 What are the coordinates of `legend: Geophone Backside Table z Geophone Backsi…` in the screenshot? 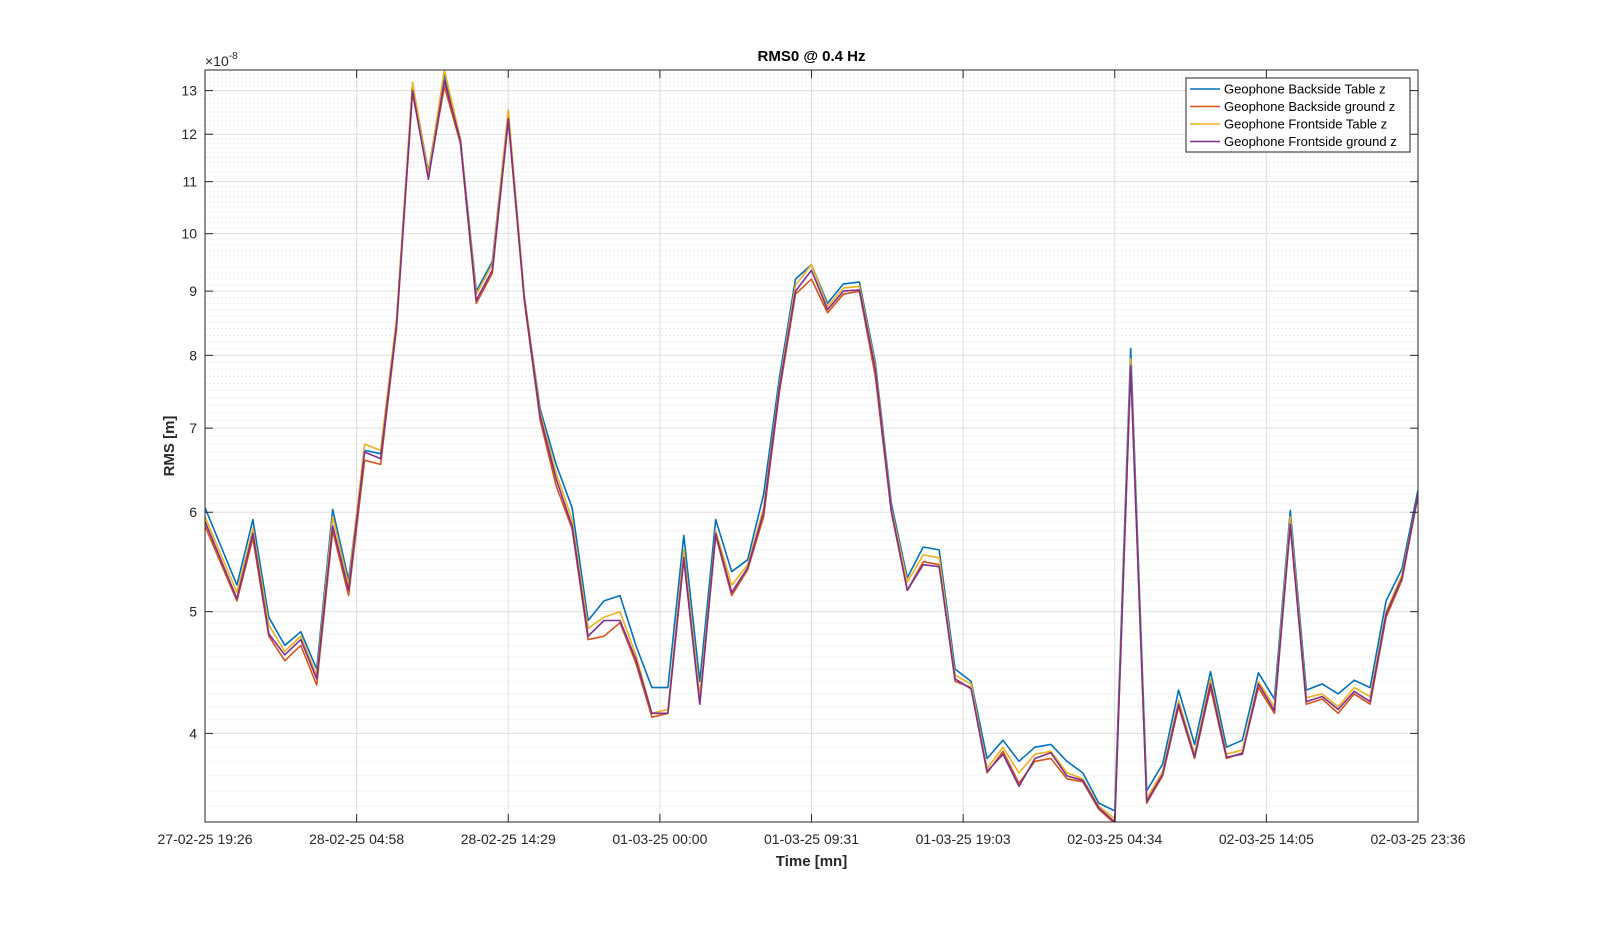 It's located at (1298, 115).